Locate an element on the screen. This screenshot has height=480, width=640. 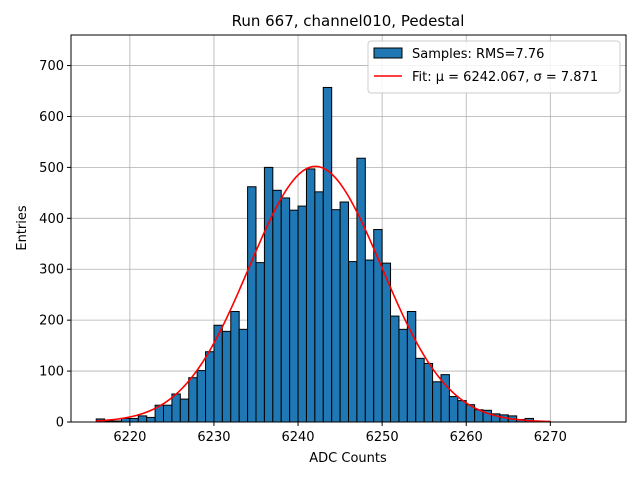
y-tick-label: 300 is located at coordinates (51, 270).